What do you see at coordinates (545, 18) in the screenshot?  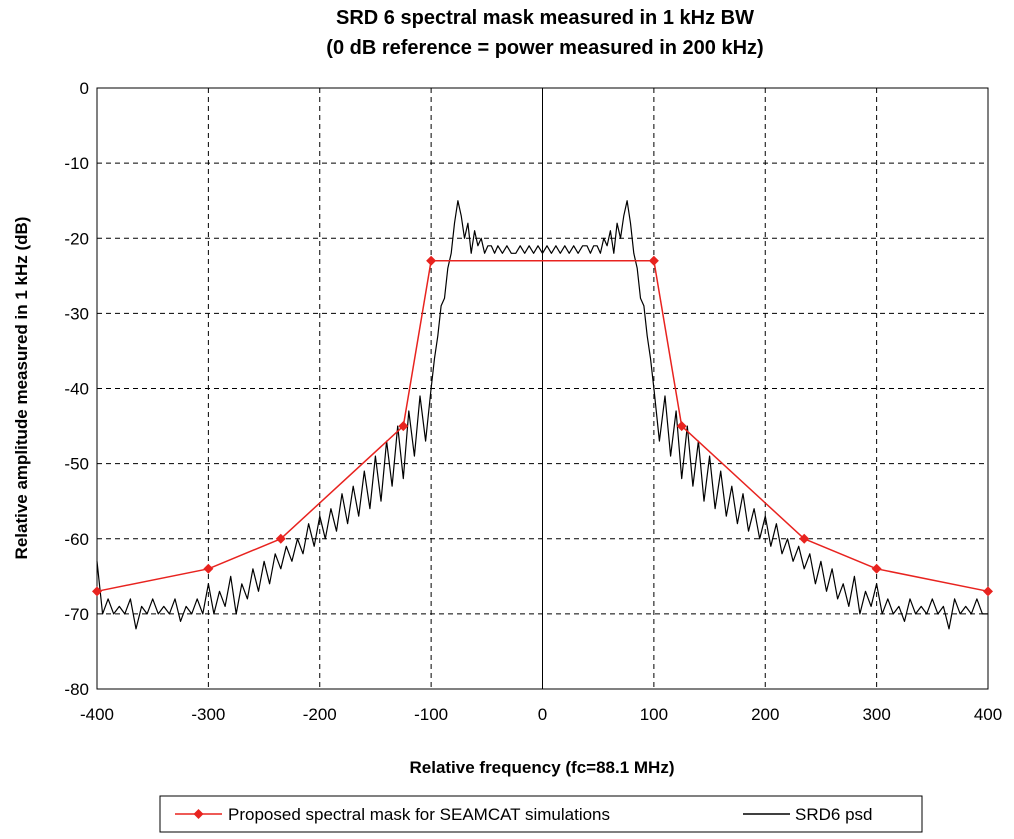 I see `chart-title: SRD 6 spectral mask measured in 1 kHz BW` at bounding box center [545, 18].